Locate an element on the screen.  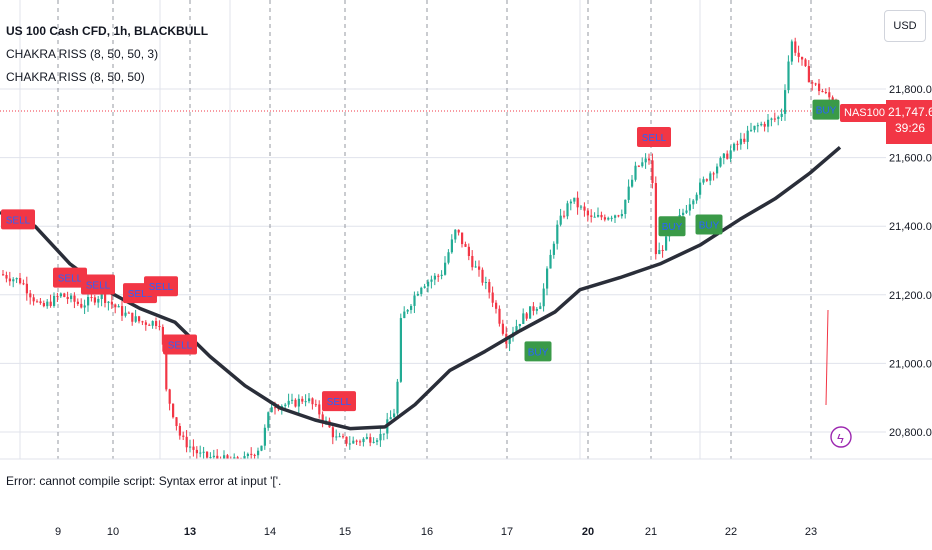
y-tick-label: 21,200.00 is located at coordinates (910, 296).